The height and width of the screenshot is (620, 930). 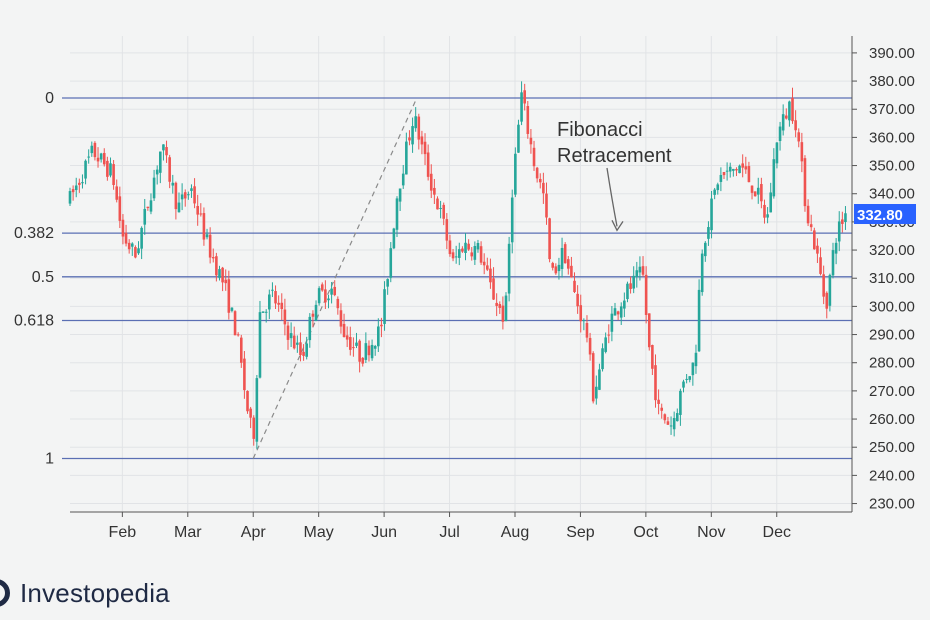 What do you see at coordinates (43, 277) in the screenshot?
I see `fib-label: 0.5` at bounding box center [43, 277].